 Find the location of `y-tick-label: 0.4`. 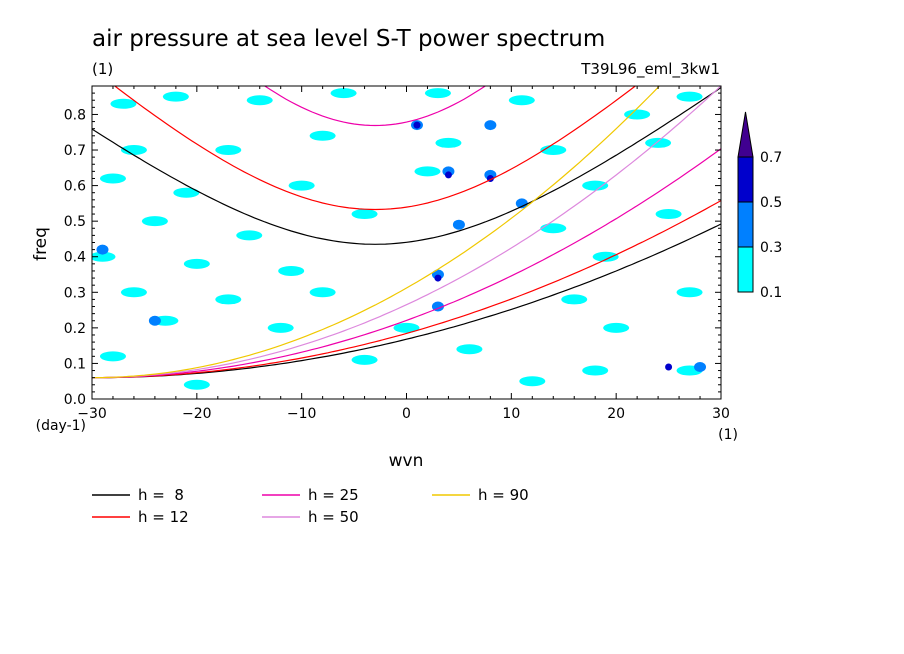

y-tick-label: 0.4 is located at coordinates (75, 258).